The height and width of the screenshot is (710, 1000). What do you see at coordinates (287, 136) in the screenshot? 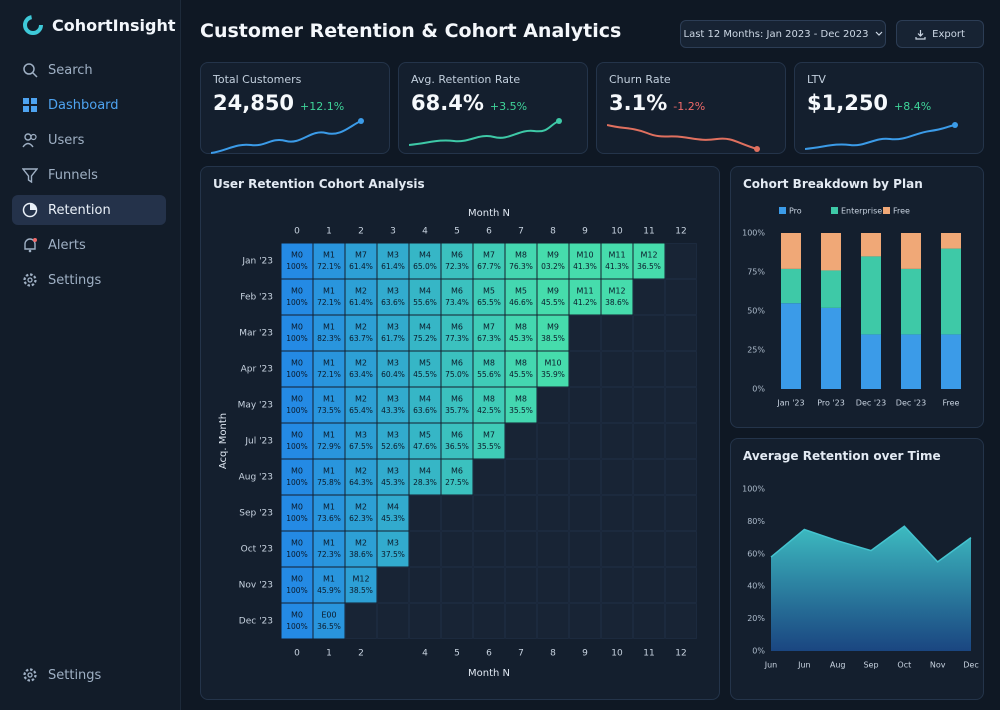
I see `sparkline` at bounding box center [287, 136].